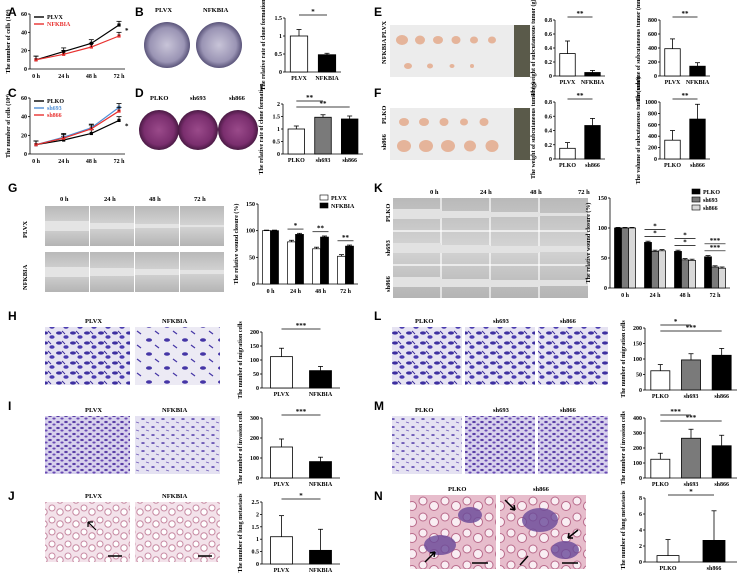 This screenshot has width=749, height=581. Describe the element at coordinates (696, 199) in the screenshot. I see `legend-swatch` at that location.